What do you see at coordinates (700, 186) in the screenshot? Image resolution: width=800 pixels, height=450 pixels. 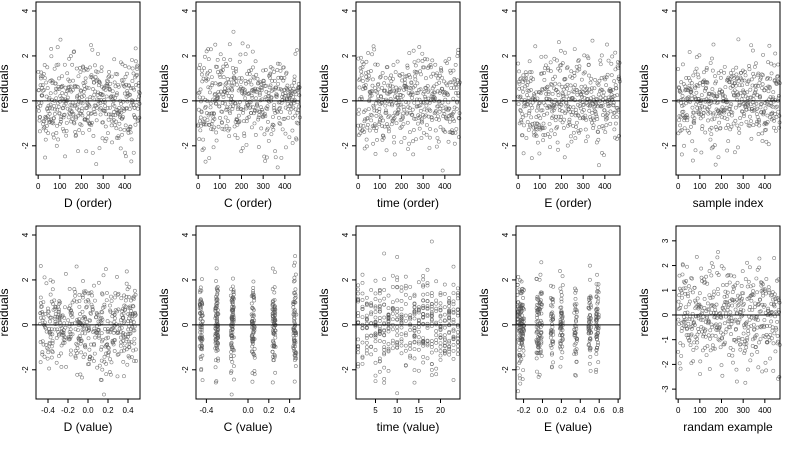 I see `x-tick-label: 100` at bounding box center [700, 186].